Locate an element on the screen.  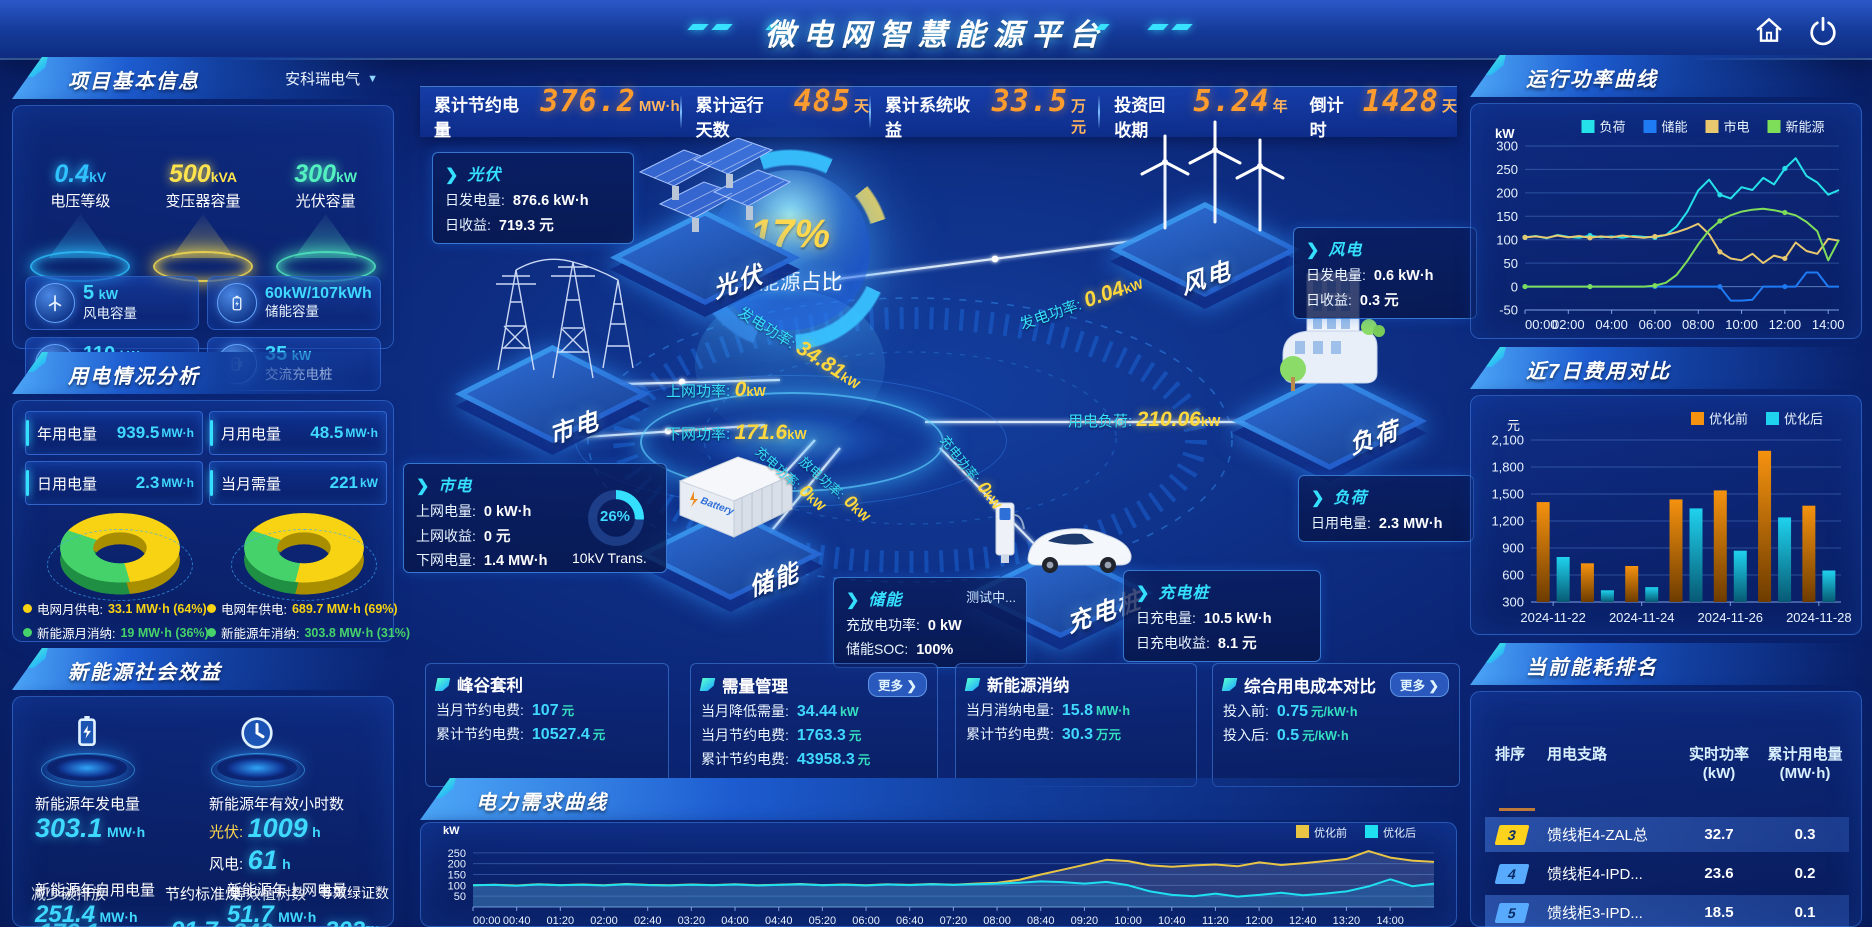
svg-text: 2024-11-28 is located at coordinates (1819, 617).